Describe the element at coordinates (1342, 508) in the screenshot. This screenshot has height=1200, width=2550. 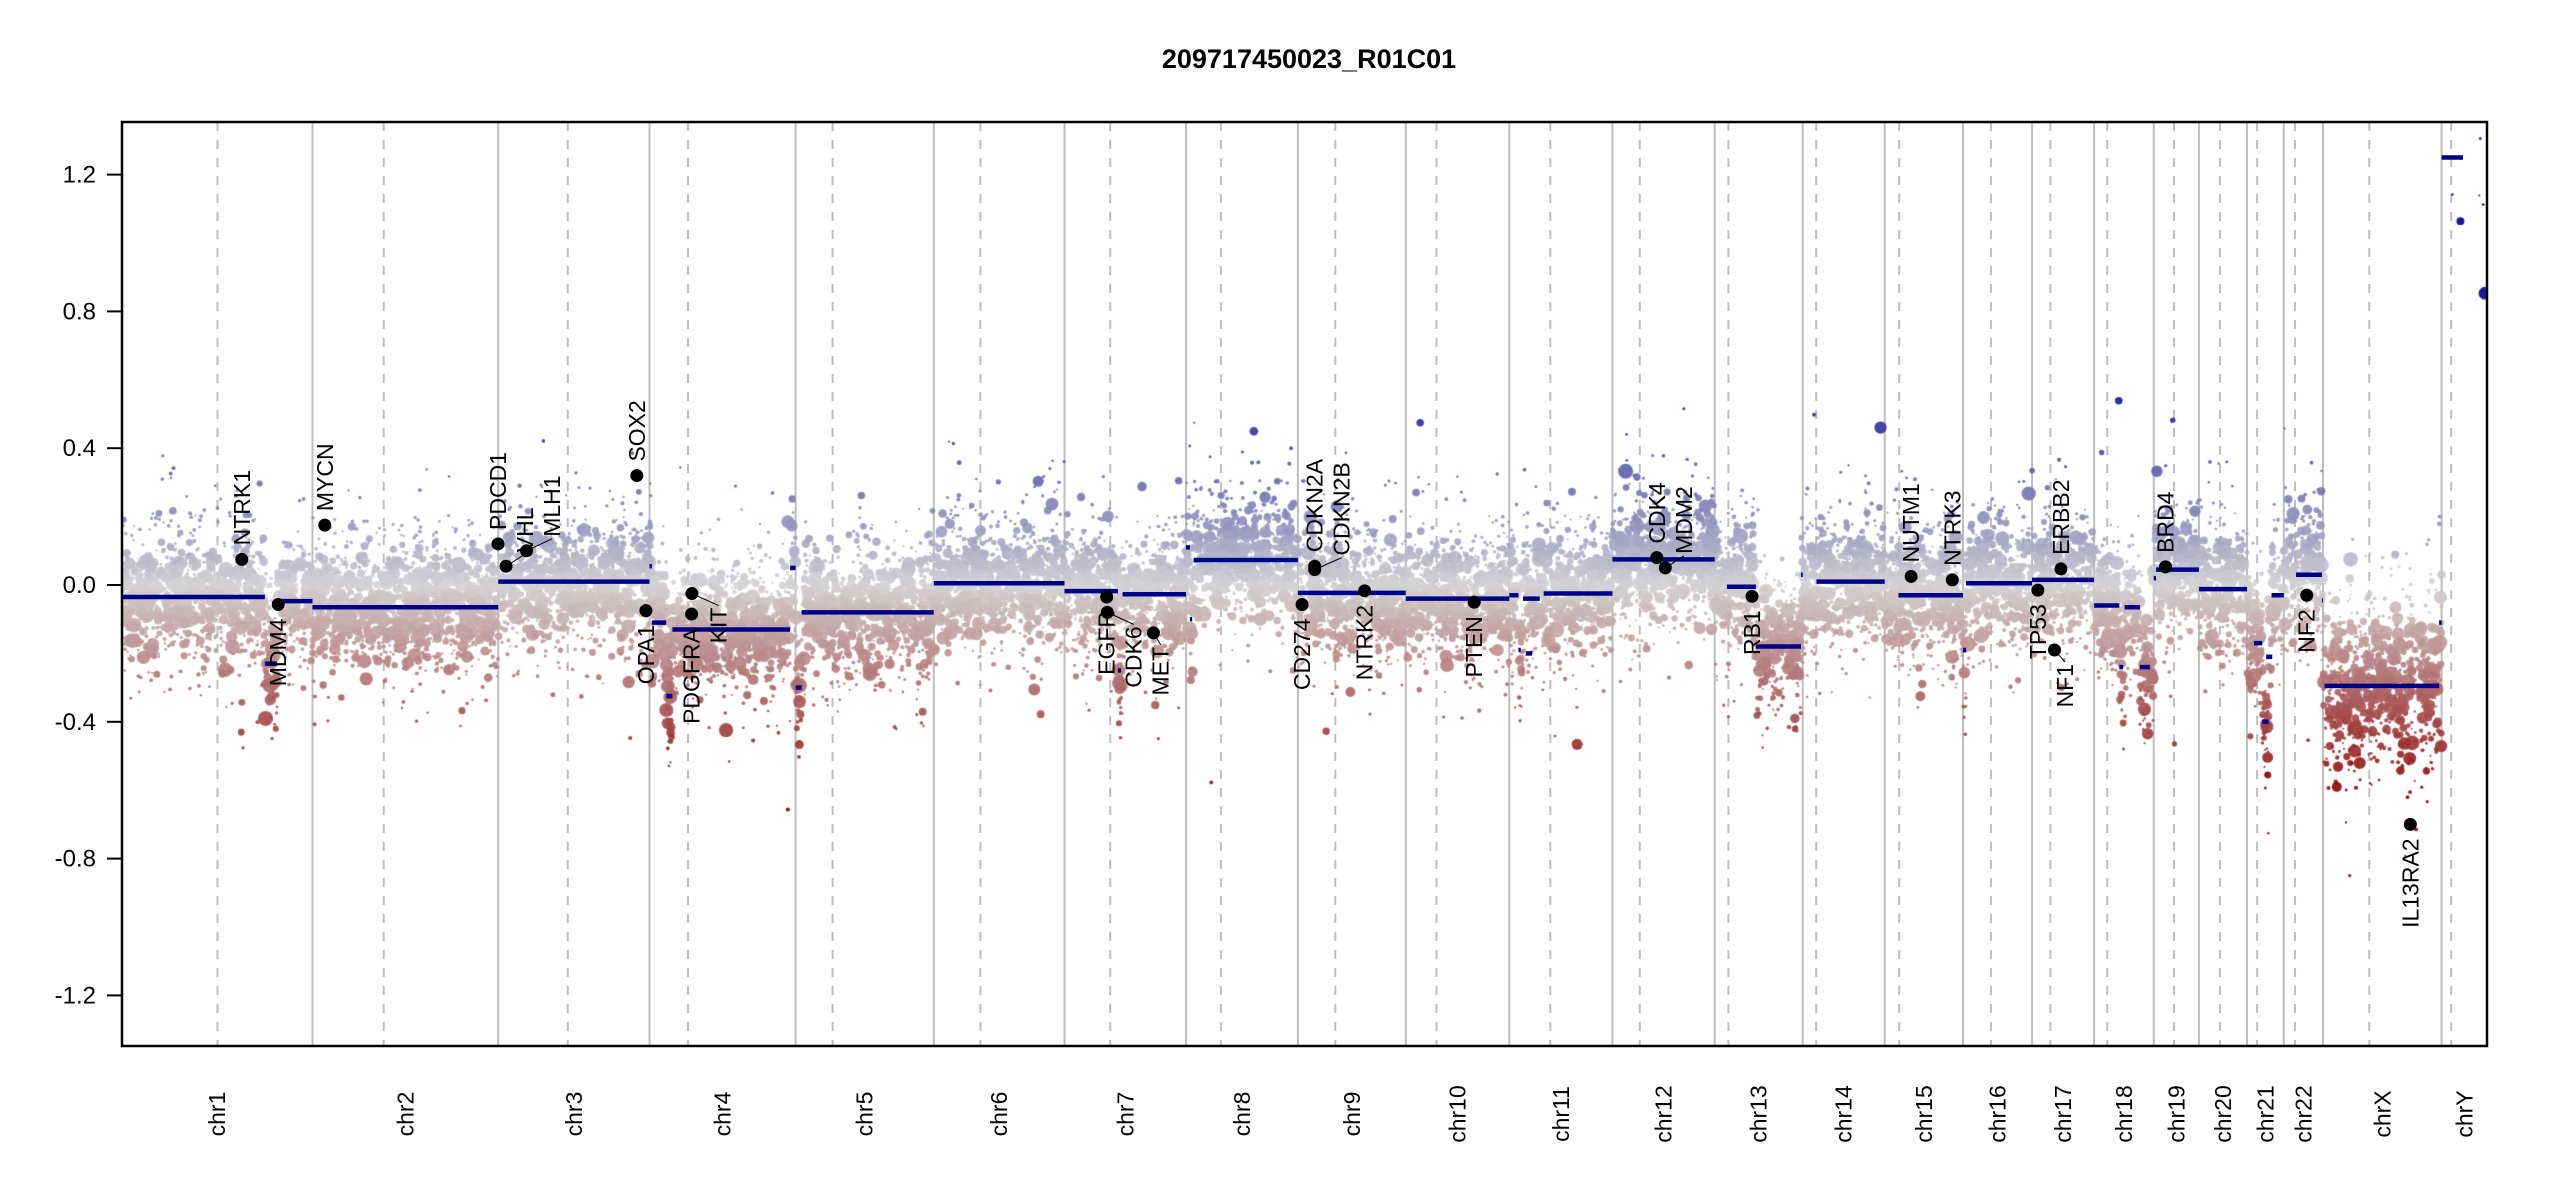
I see `gene-label: CDKN2B` at that location.